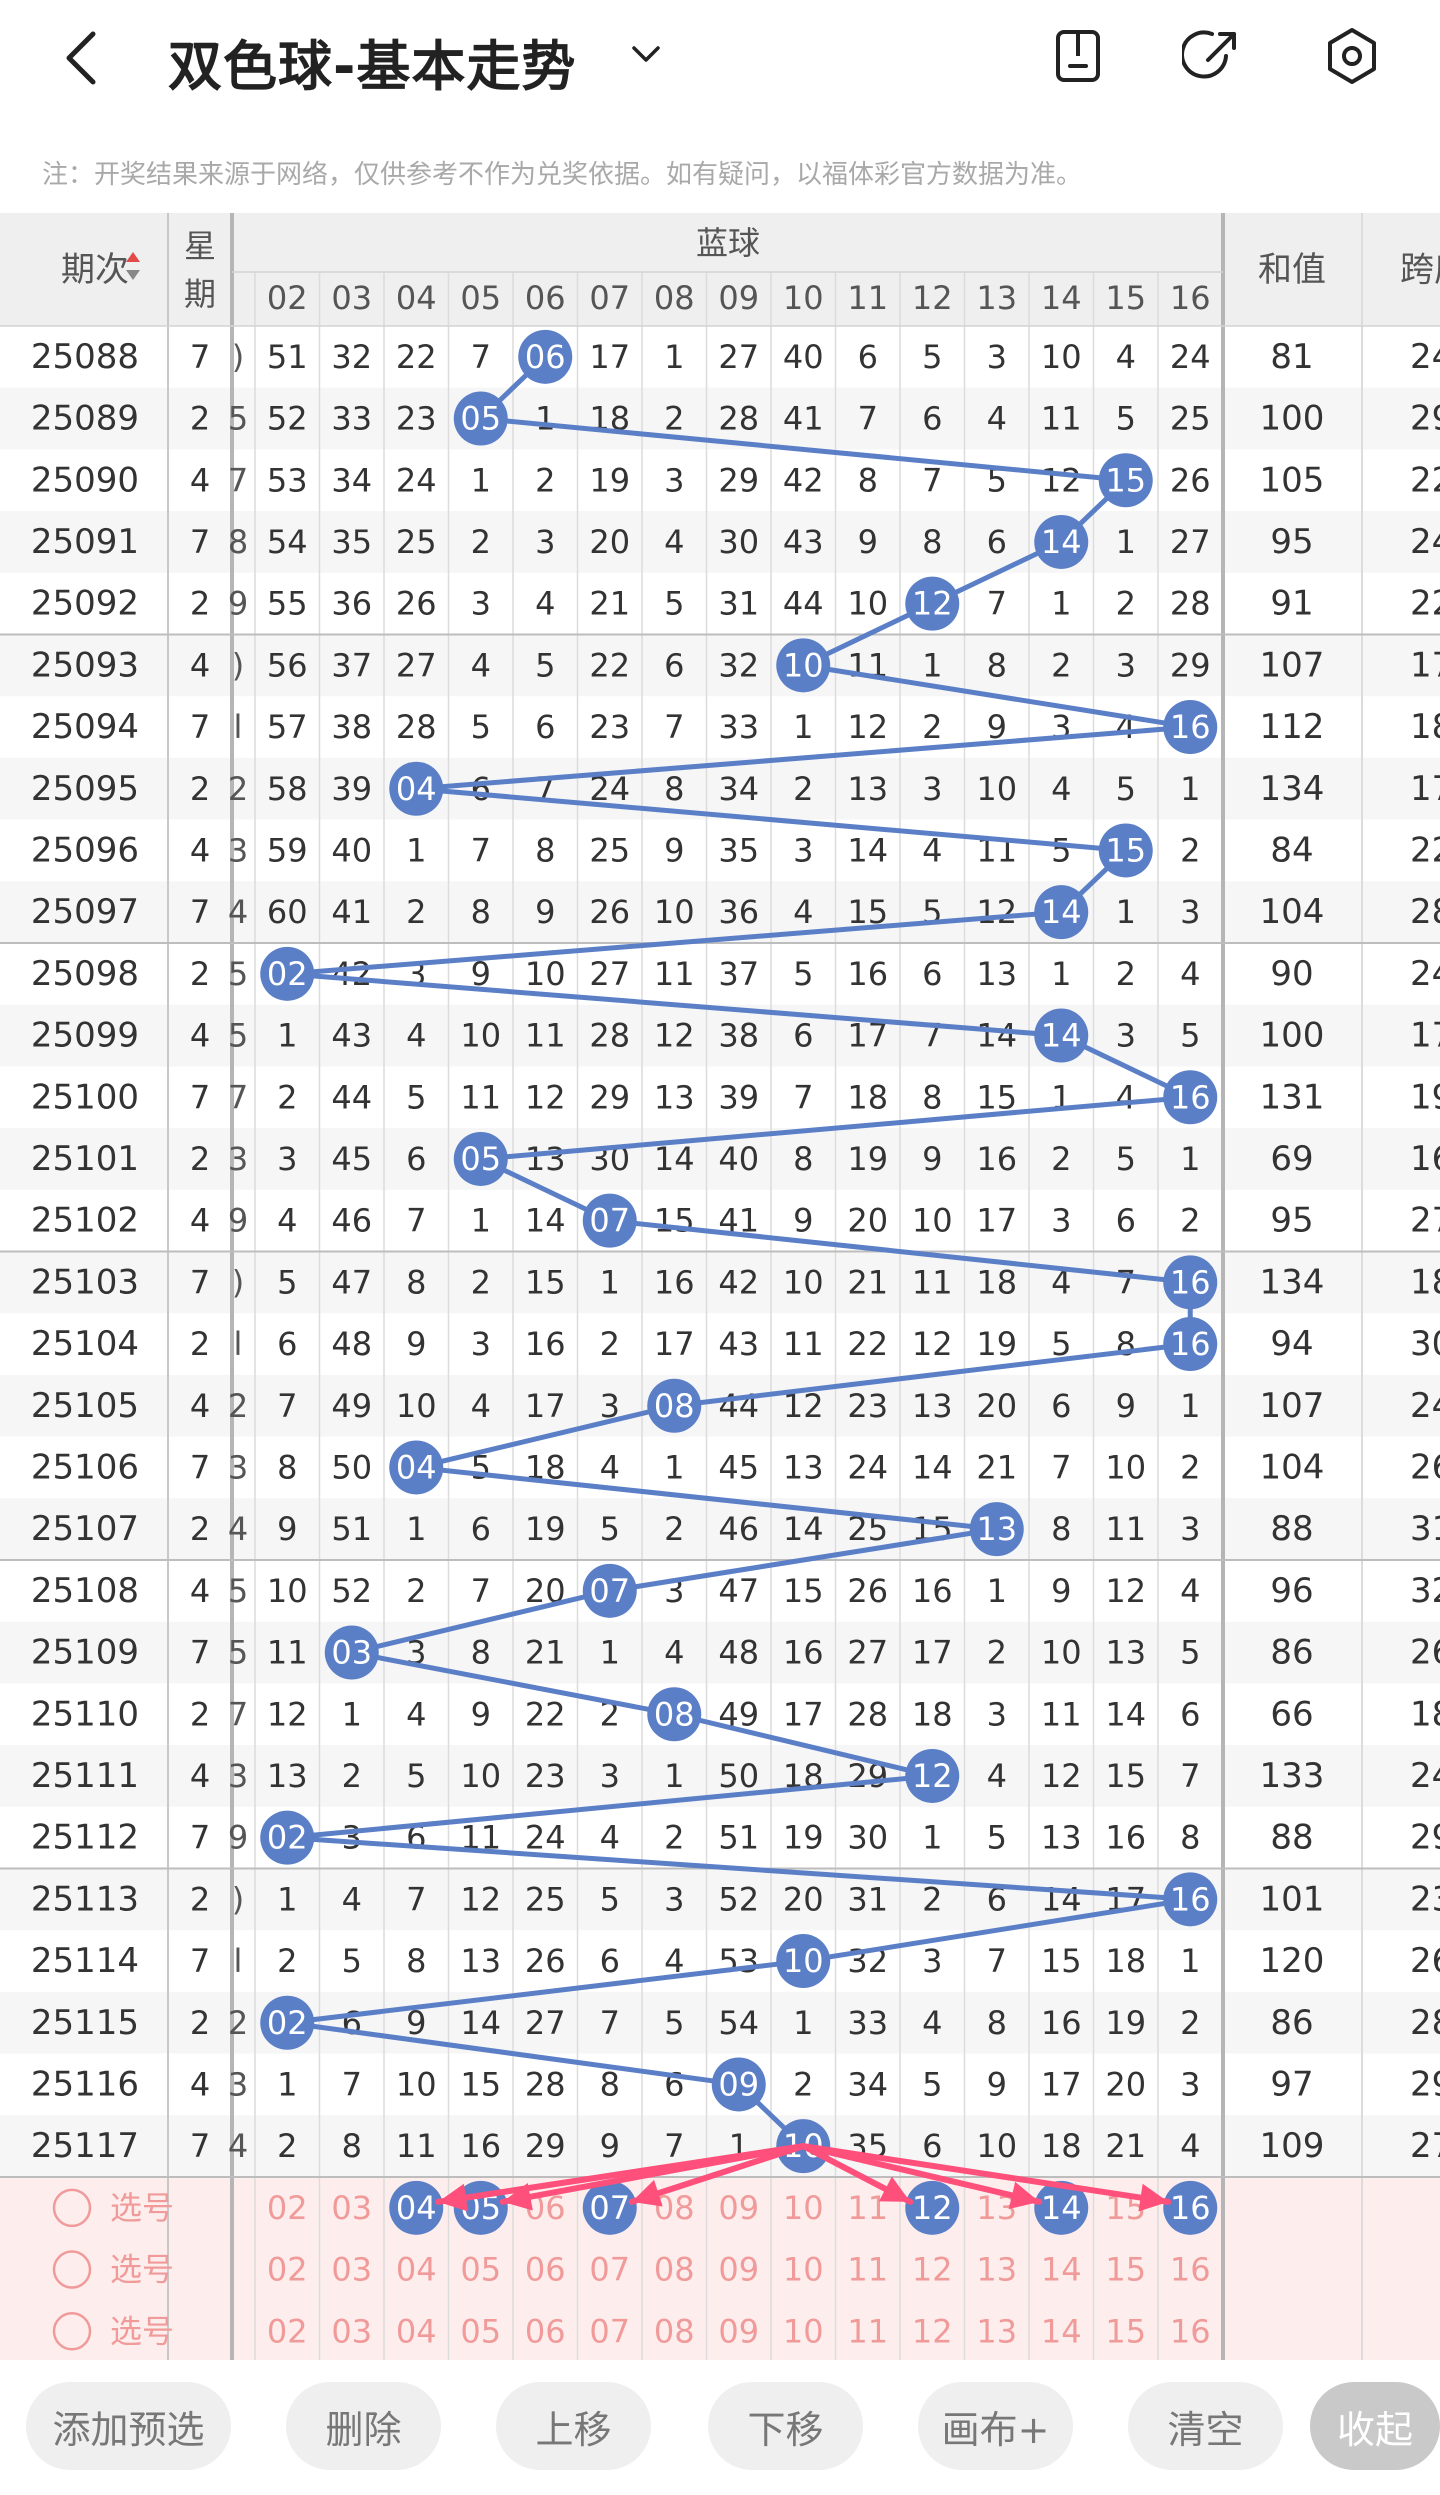 This screenshot has width=1440, height=2495. I want to click on select-number: 15, so click(1125, 2270).